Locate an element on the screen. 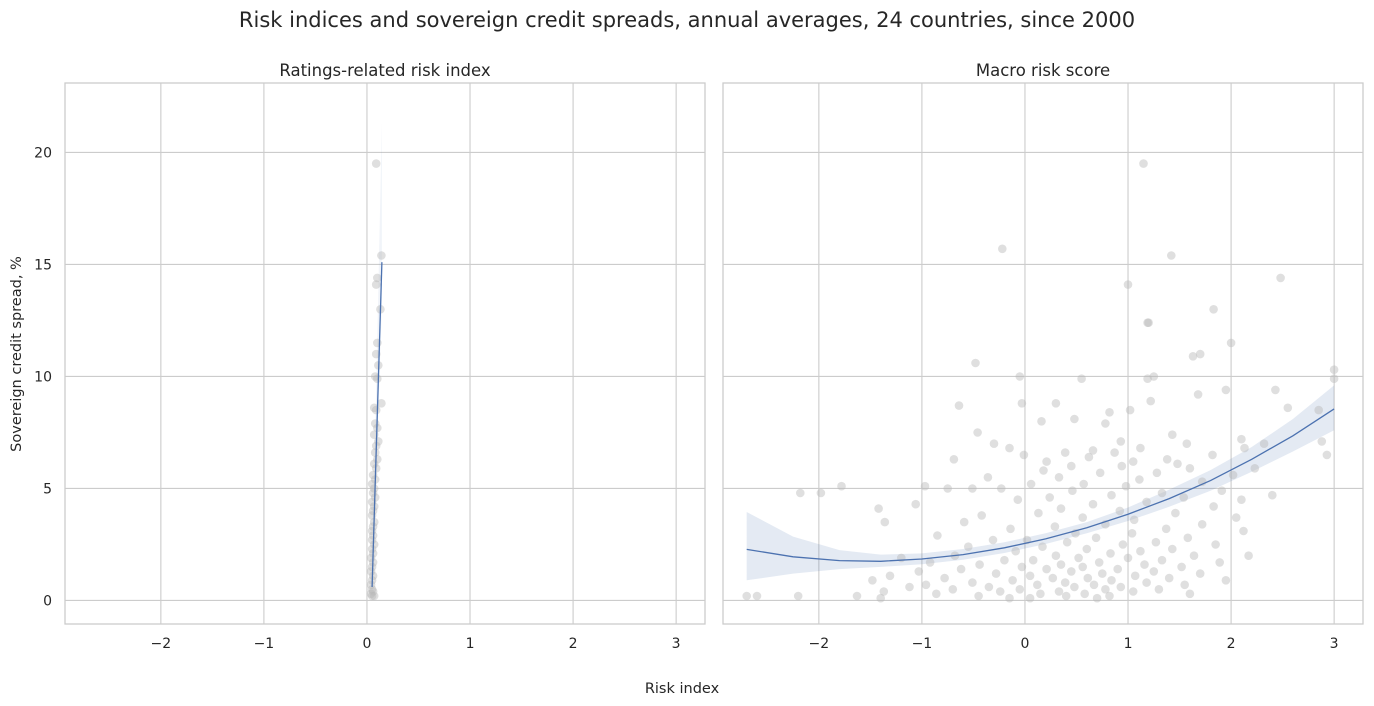 The image size is (1374, 706). x-tick-label: −2 is located at coordinates (161, 644).